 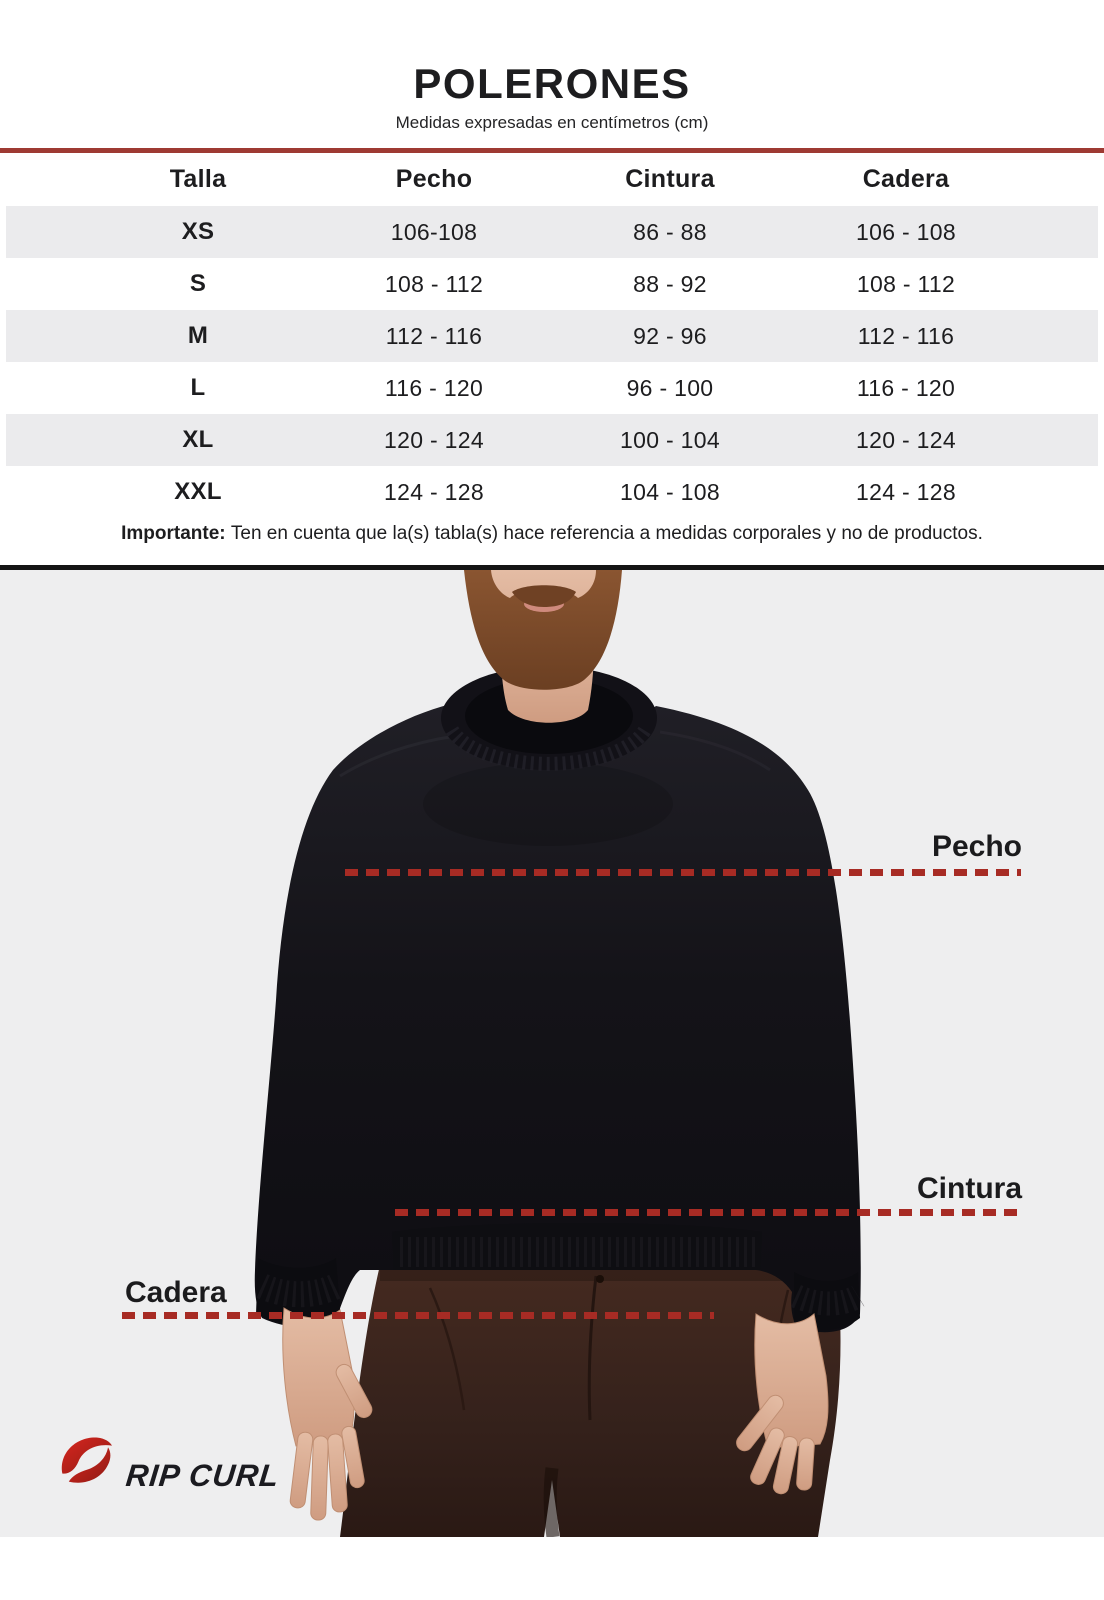 I want to click on cintura-value: 88 - 92, so click(x=670, y=283).